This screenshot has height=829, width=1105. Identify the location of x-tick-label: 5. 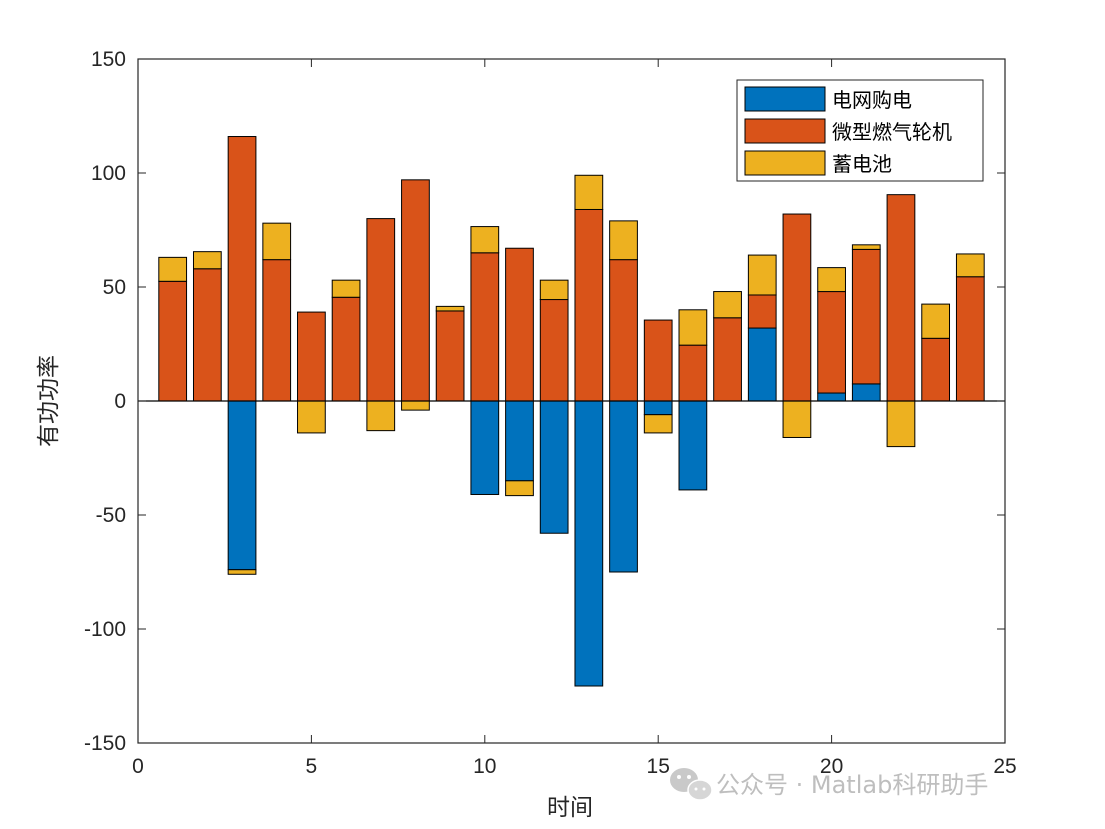
(312, 766).